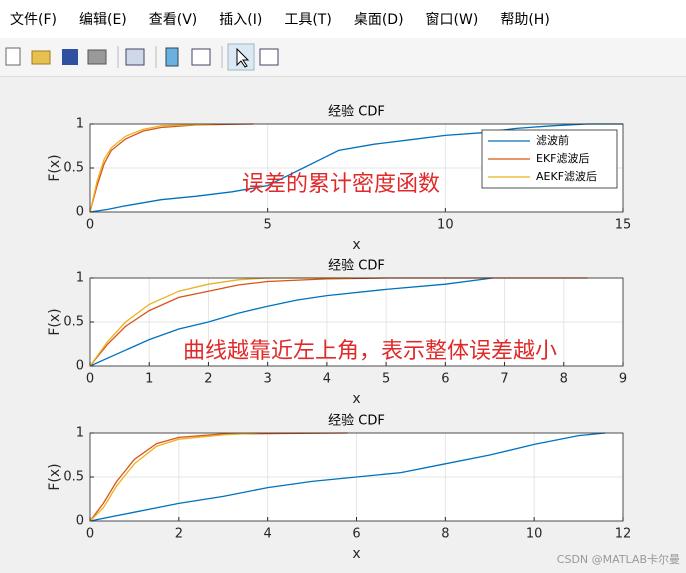 This screenshot has width=686, height=573. What do you see at coordinates (308, 20) in the screenshot?
I see `menu-item: 工具(T)` at bounding box center [308, 20].